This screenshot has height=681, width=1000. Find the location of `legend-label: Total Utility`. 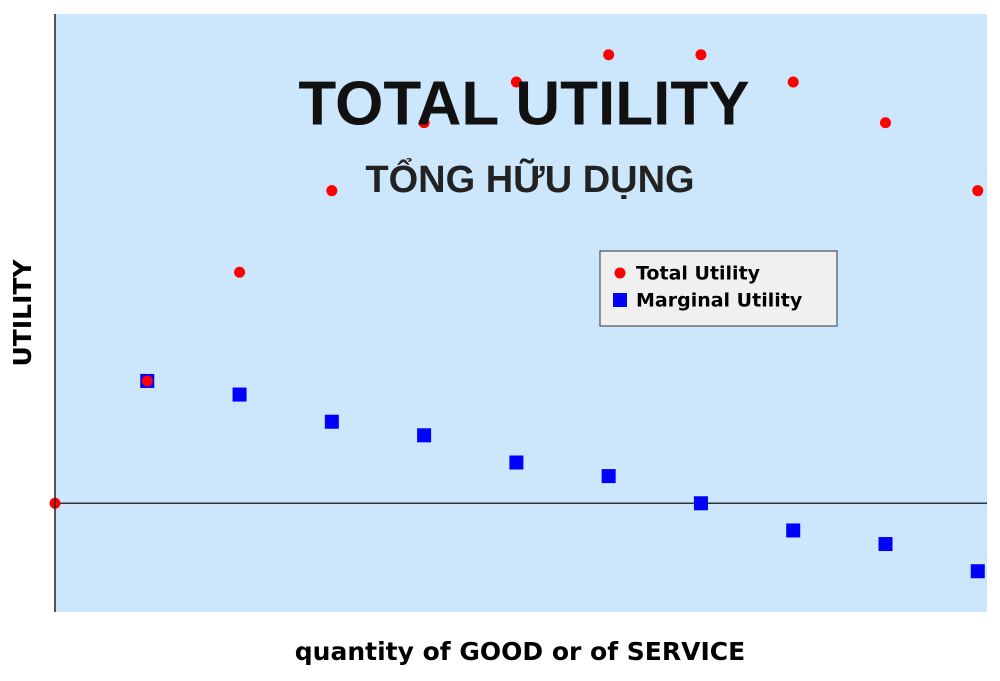

legend-label: Total Utility is located at coordinates (698, 274).